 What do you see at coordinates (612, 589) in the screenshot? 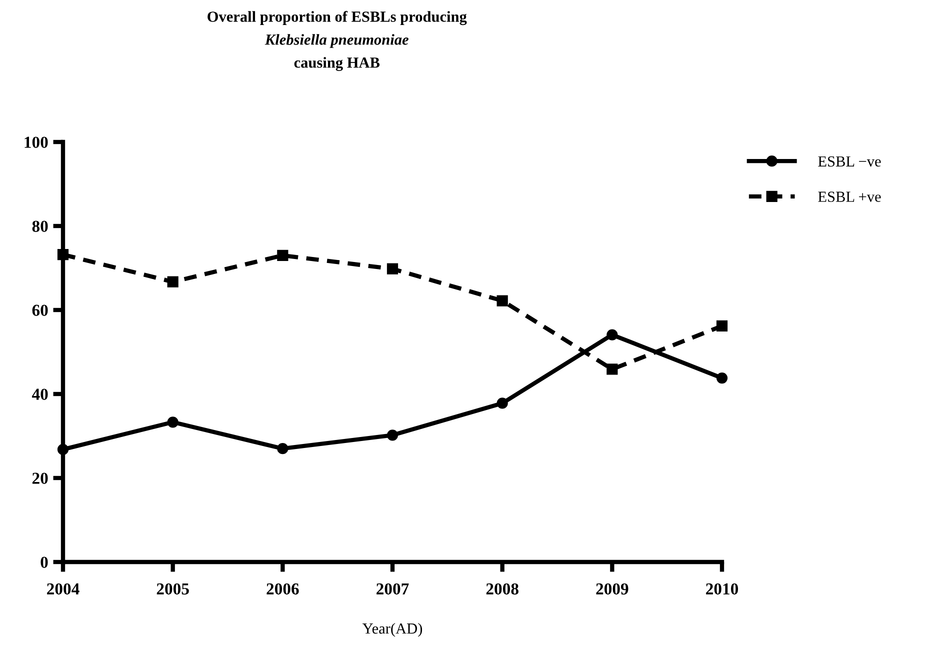
I see `x-tick-label: 2009` at bounding box center [612, 589].